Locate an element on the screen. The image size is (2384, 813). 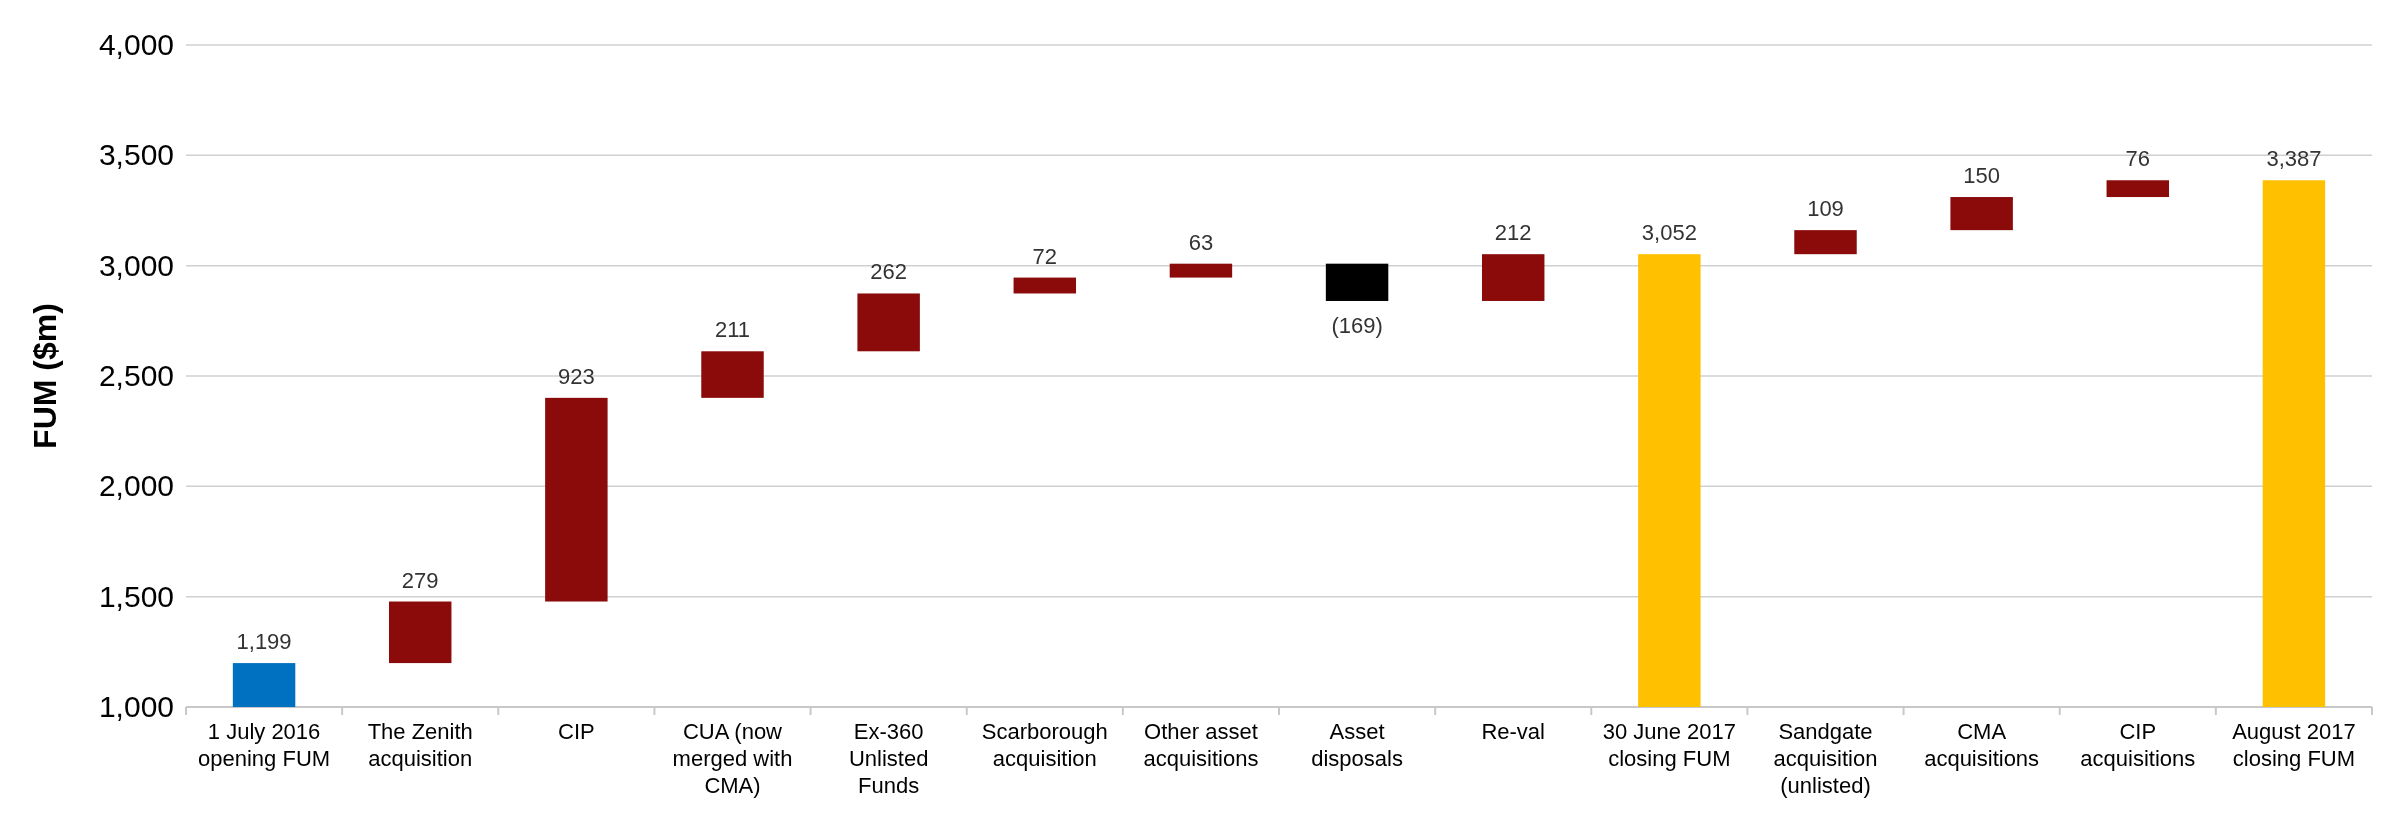
data-label: 3,387 is located at coordinates (2294, 159).